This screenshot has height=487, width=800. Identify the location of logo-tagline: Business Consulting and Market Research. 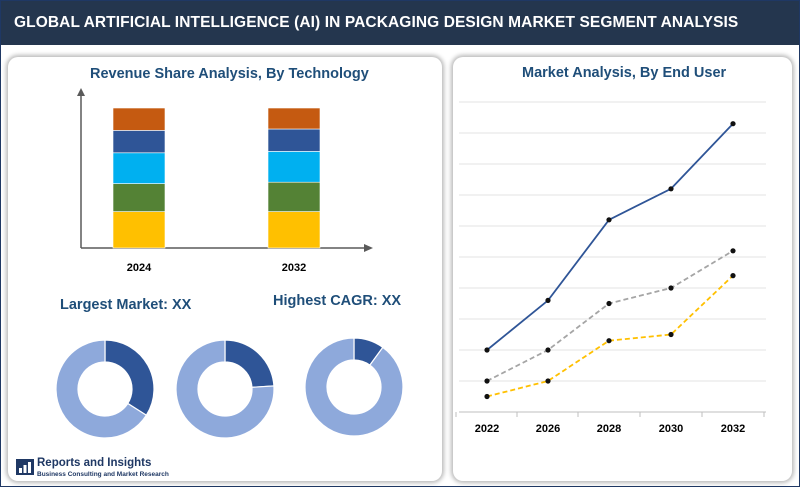
(103, 474).